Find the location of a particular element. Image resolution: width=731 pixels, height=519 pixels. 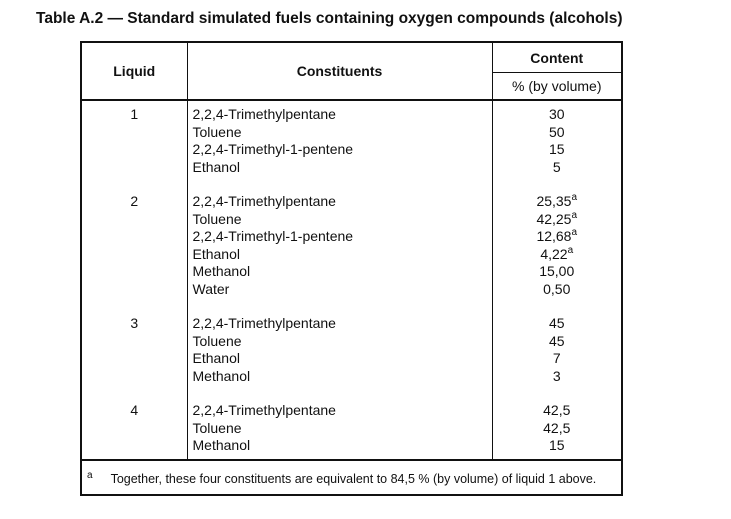

content-value: 0,50 is located at coordinates (557, 288).